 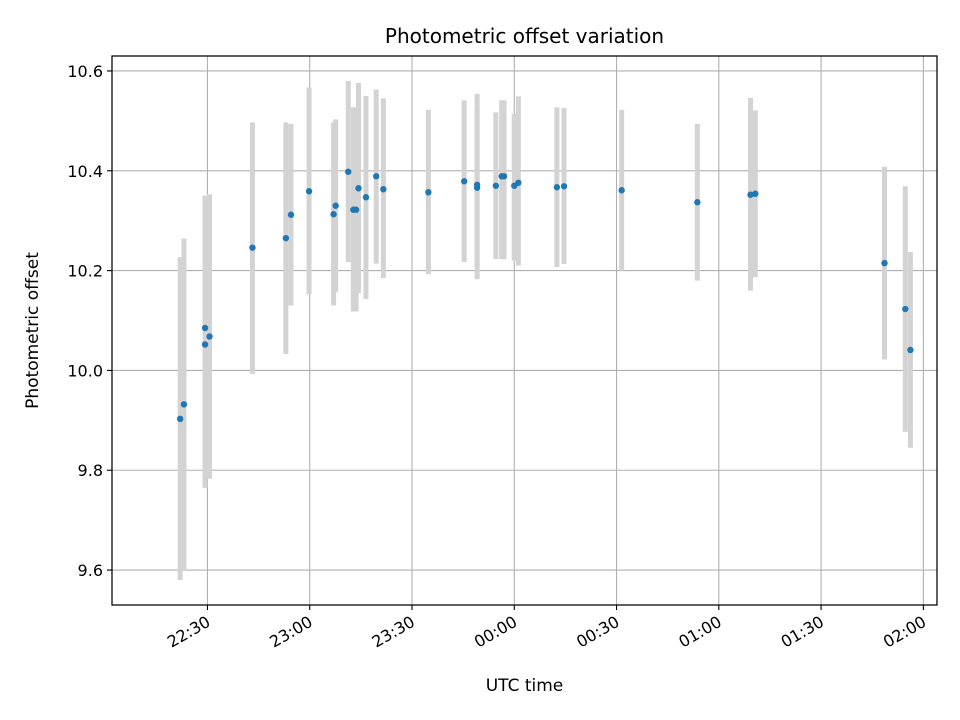 What do you see at coordinates (524, 36) in the screenshot?
I see `chart-title: Photometric offset variation` at bounding box center [524, 36].